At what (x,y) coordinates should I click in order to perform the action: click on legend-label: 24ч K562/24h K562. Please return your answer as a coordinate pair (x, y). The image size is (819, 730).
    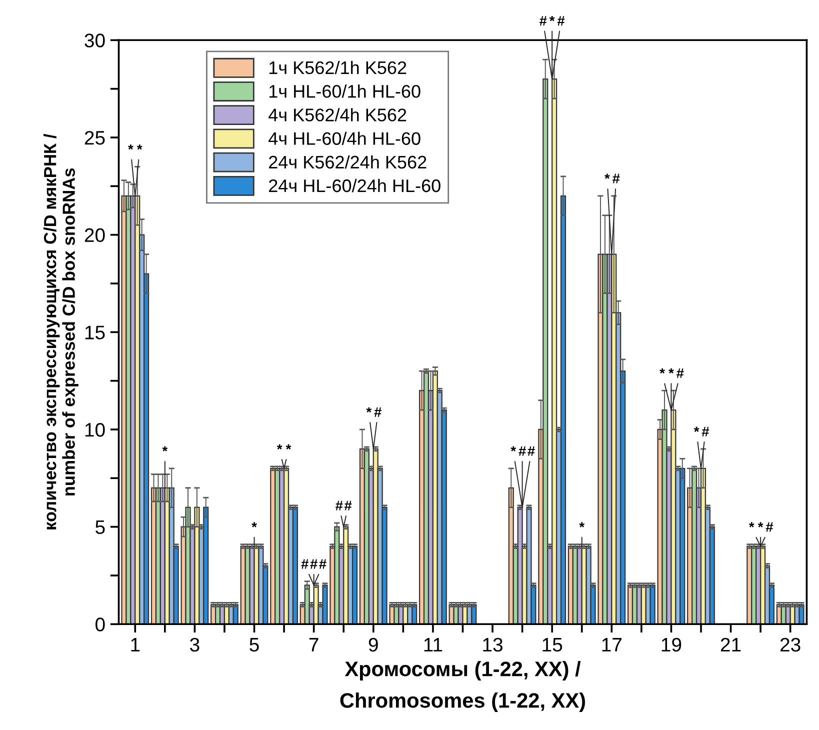
    Looking at the image, I should click on (347, 162).